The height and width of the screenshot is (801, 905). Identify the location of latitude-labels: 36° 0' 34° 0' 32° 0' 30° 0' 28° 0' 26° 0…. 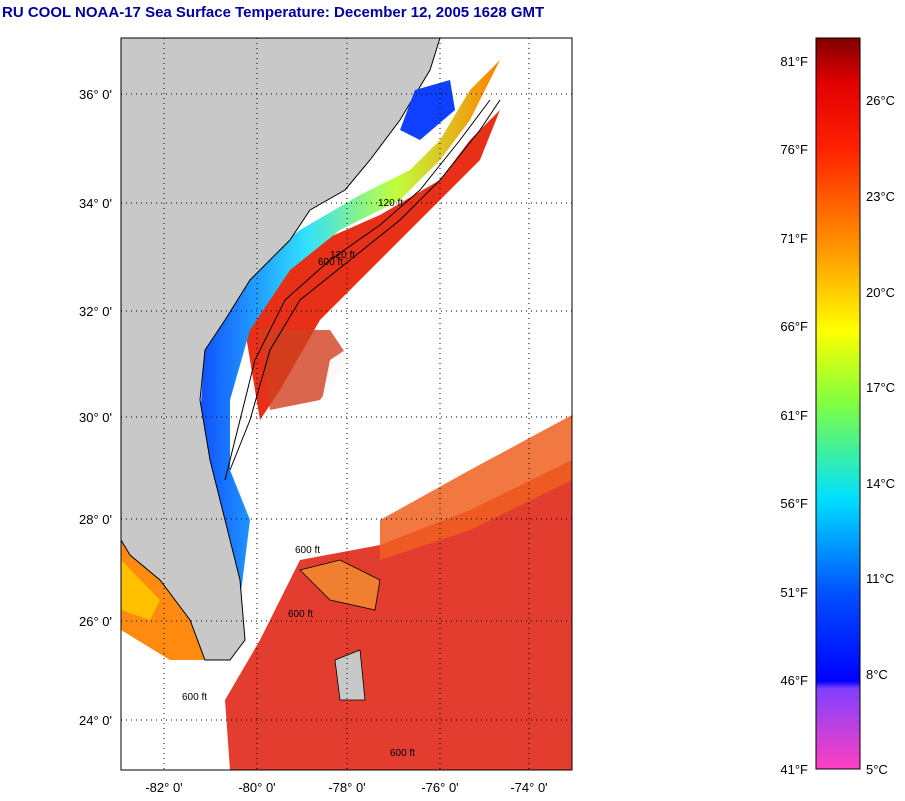
(95, 407).